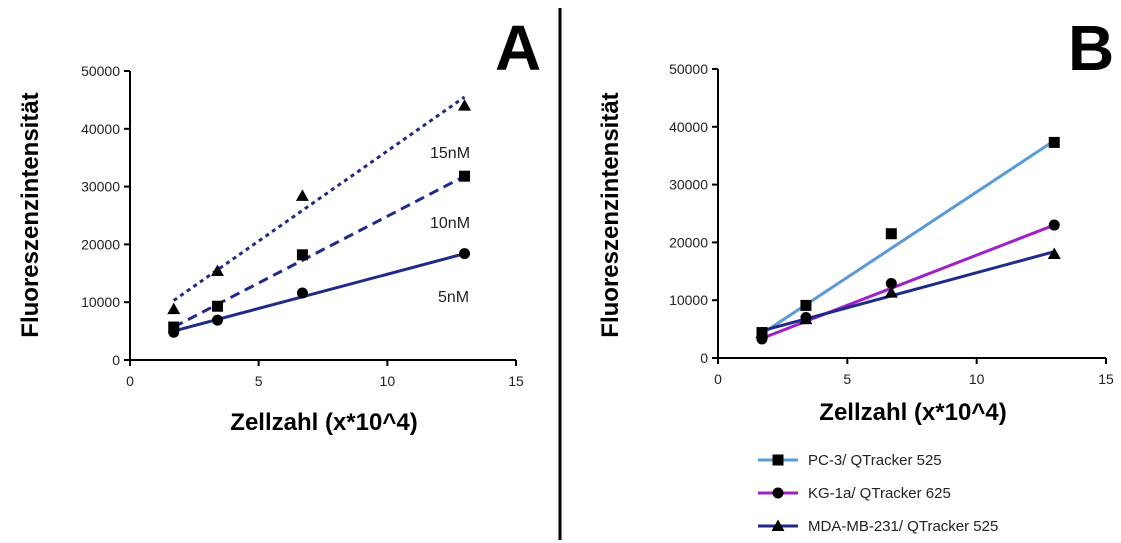 The image size is (1121, 543). I want to click on series-label-10nm: 10nM, so click(450, 223).